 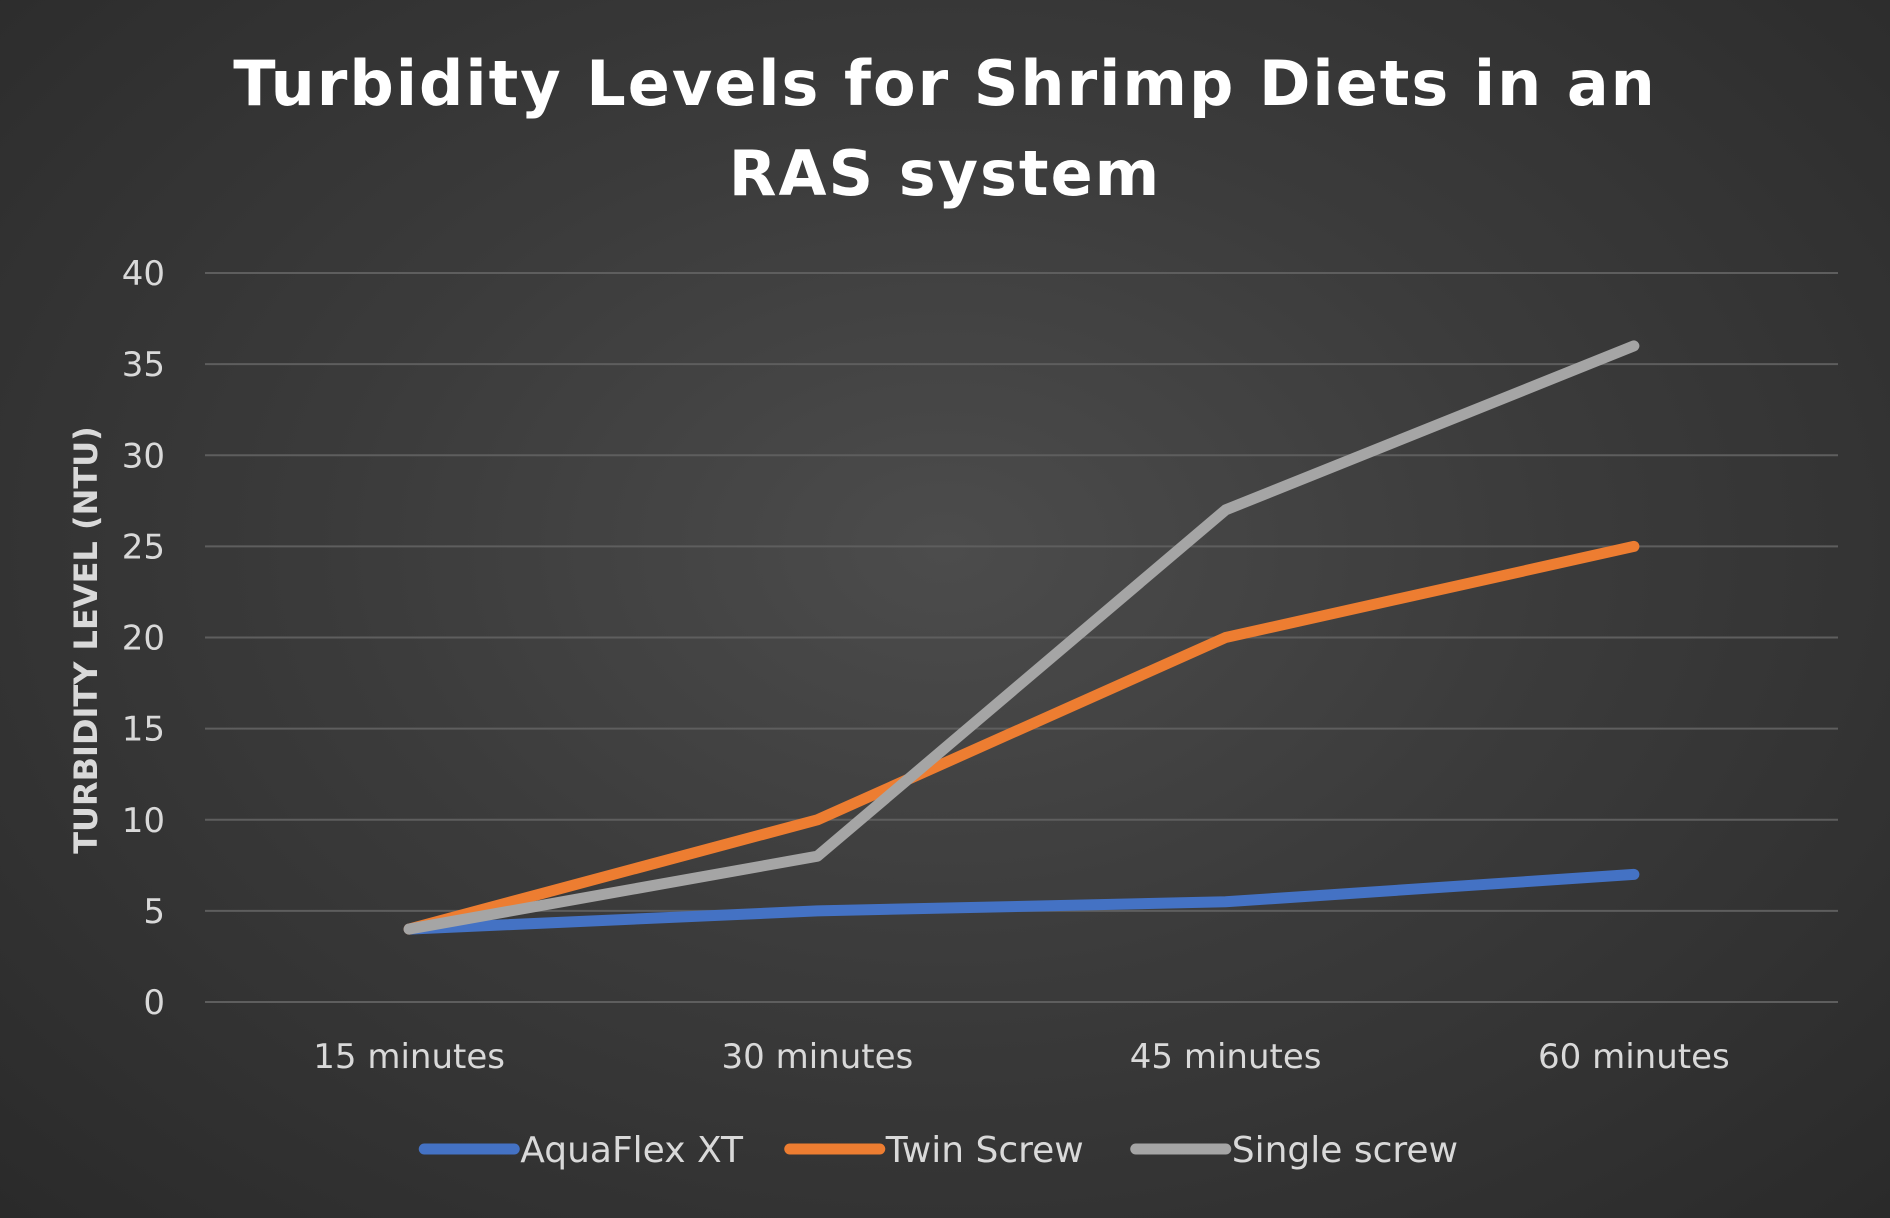 I want to click on chart-title-line-2: RAS system, so click(x=945, y=173).